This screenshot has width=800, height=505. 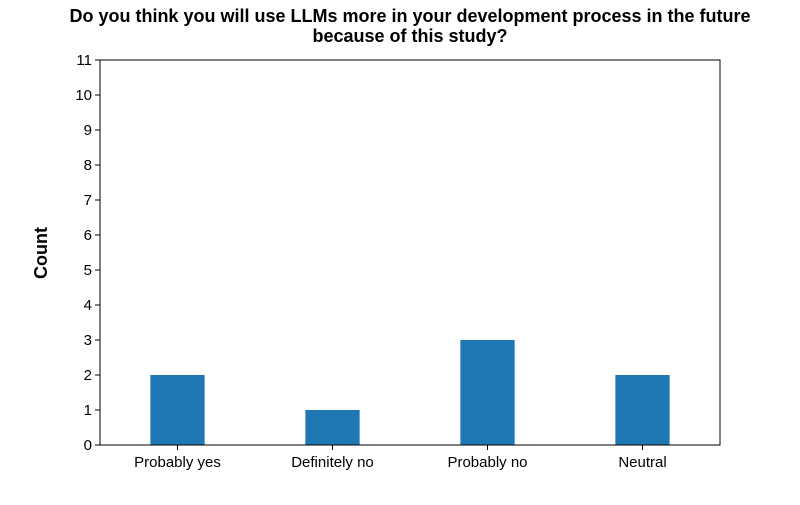 I want to click on y-tick-label: 4, so click(x=88, y=305).